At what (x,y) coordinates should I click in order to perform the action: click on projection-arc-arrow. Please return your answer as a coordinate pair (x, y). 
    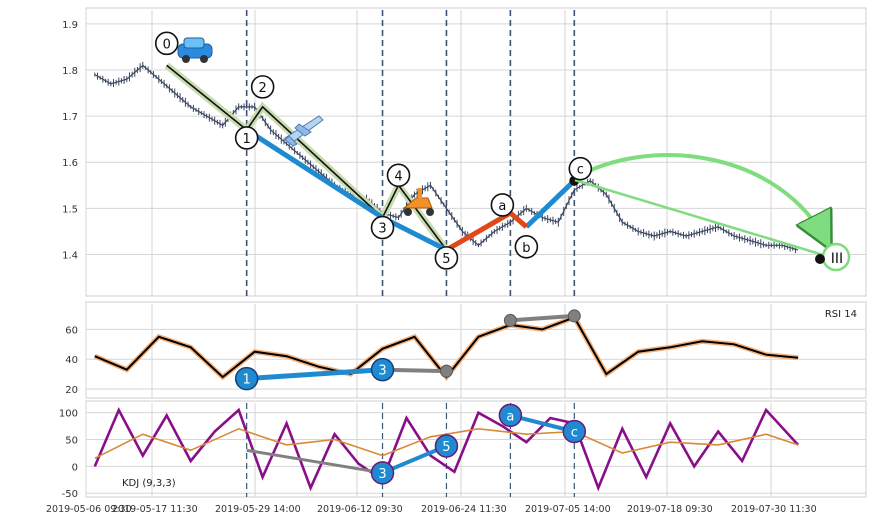
    Looking at the image, I should click on (701, 198).